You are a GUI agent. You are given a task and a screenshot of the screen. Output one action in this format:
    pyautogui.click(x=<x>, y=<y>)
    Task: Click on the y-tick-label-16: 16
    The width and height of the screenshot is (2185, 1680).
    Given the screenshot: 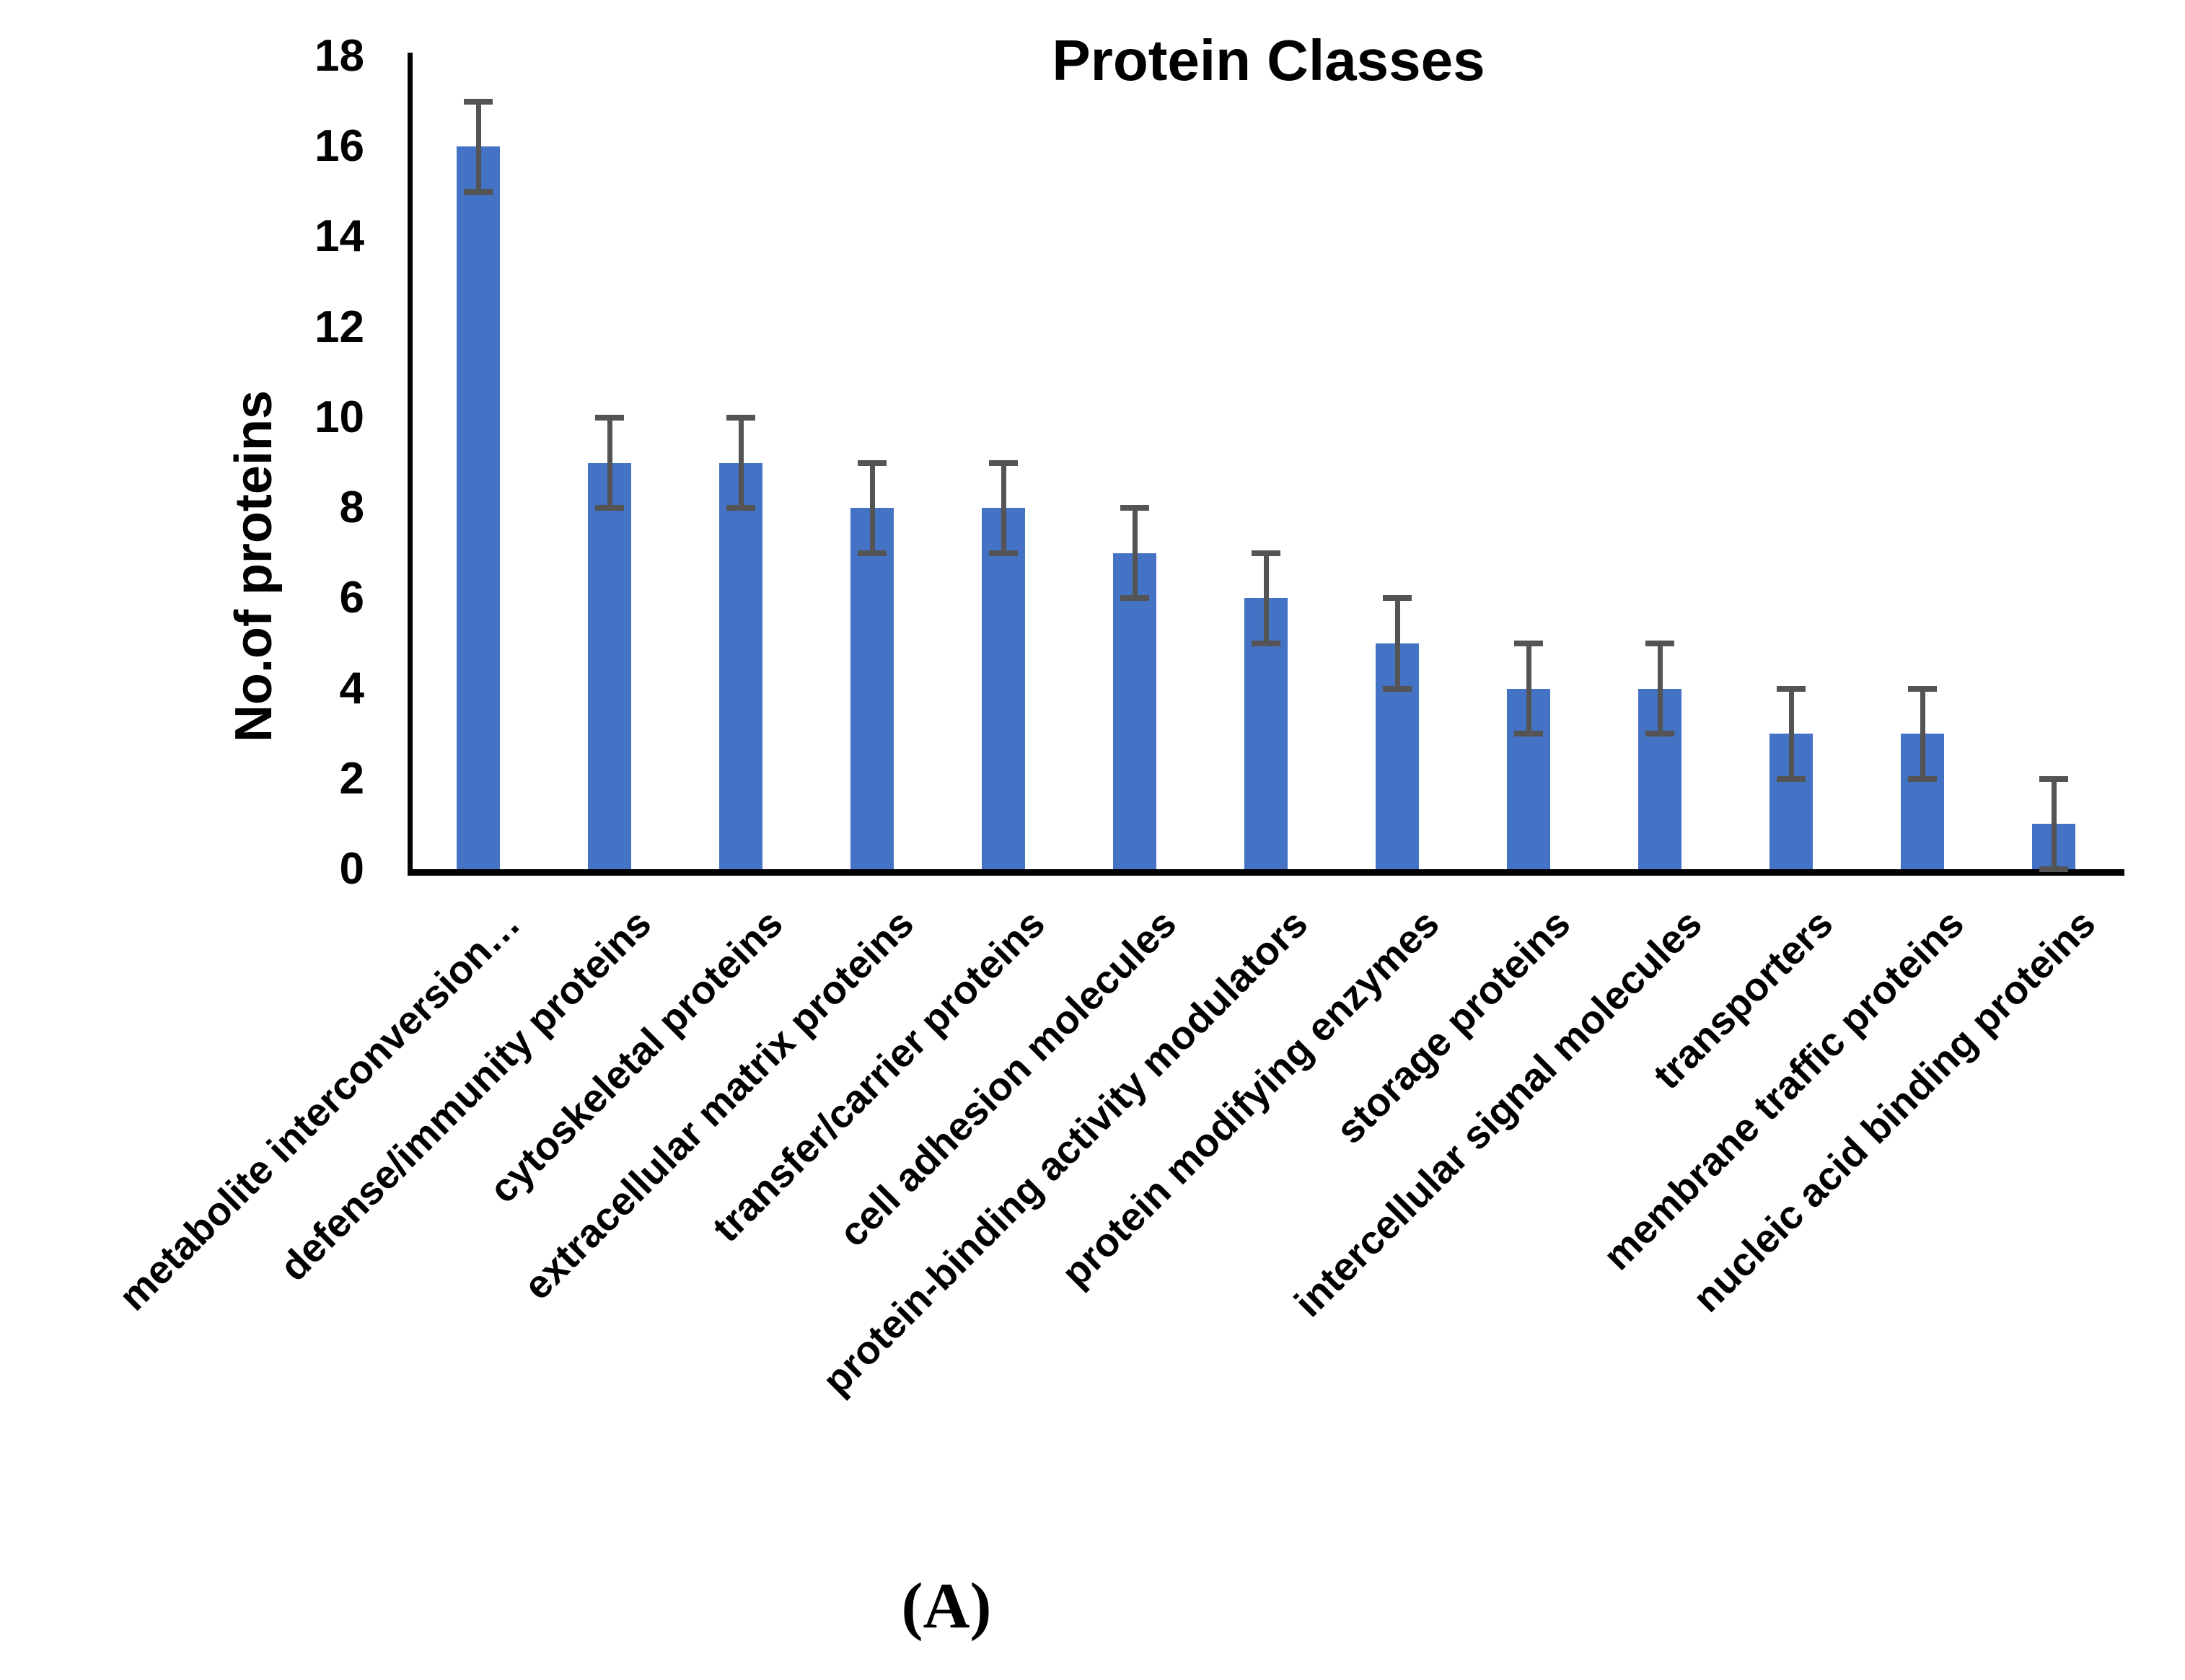 What is the action you would take?
    pyautogui.click(x=339, y=146)
    